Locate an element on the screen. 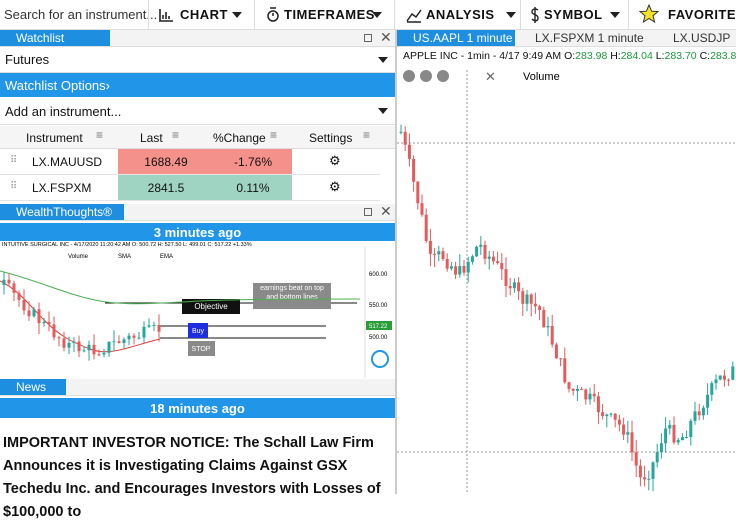  instrument: LX.FSPXM is located at coordinates (62, 188).